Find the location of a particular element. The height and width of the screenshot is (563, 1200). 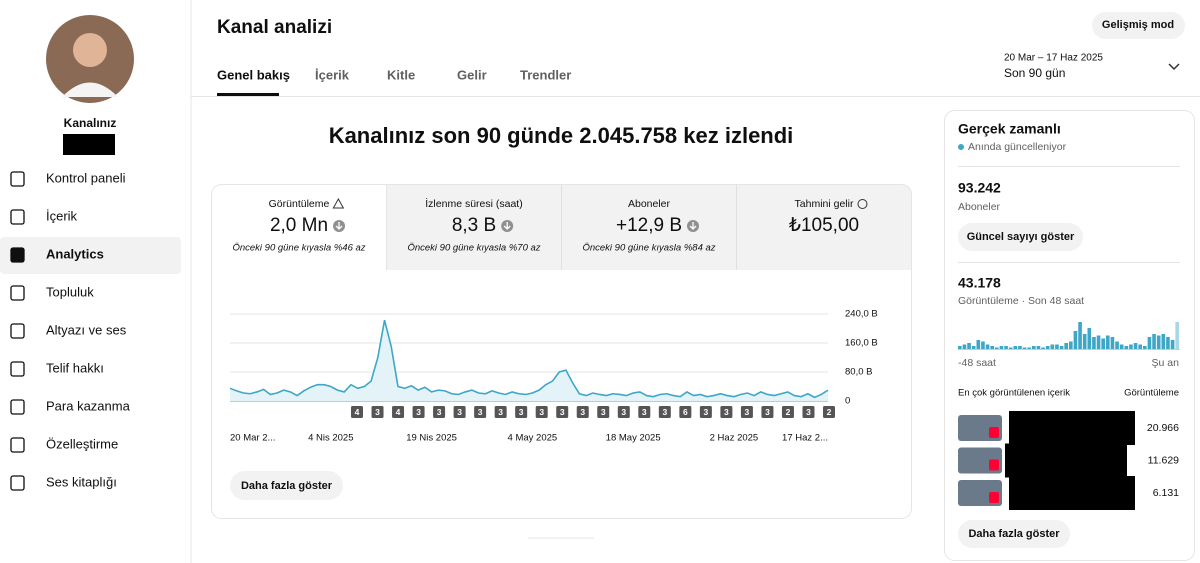

page-title: Kanal analizi is located at coordinates (274, 27).